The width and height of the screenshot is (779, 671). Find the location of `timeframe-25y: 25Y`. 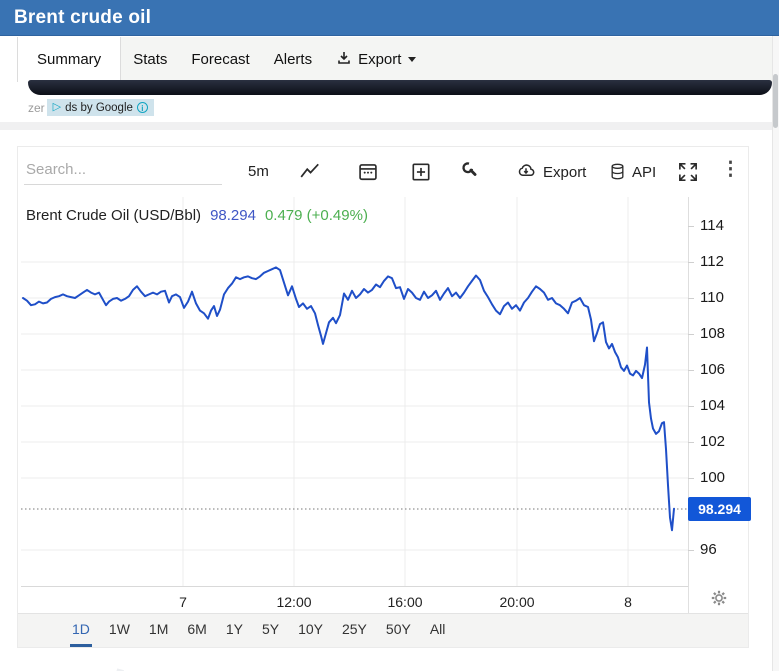

timeframe-25y: 25Y is located at coordinates (354, 630).